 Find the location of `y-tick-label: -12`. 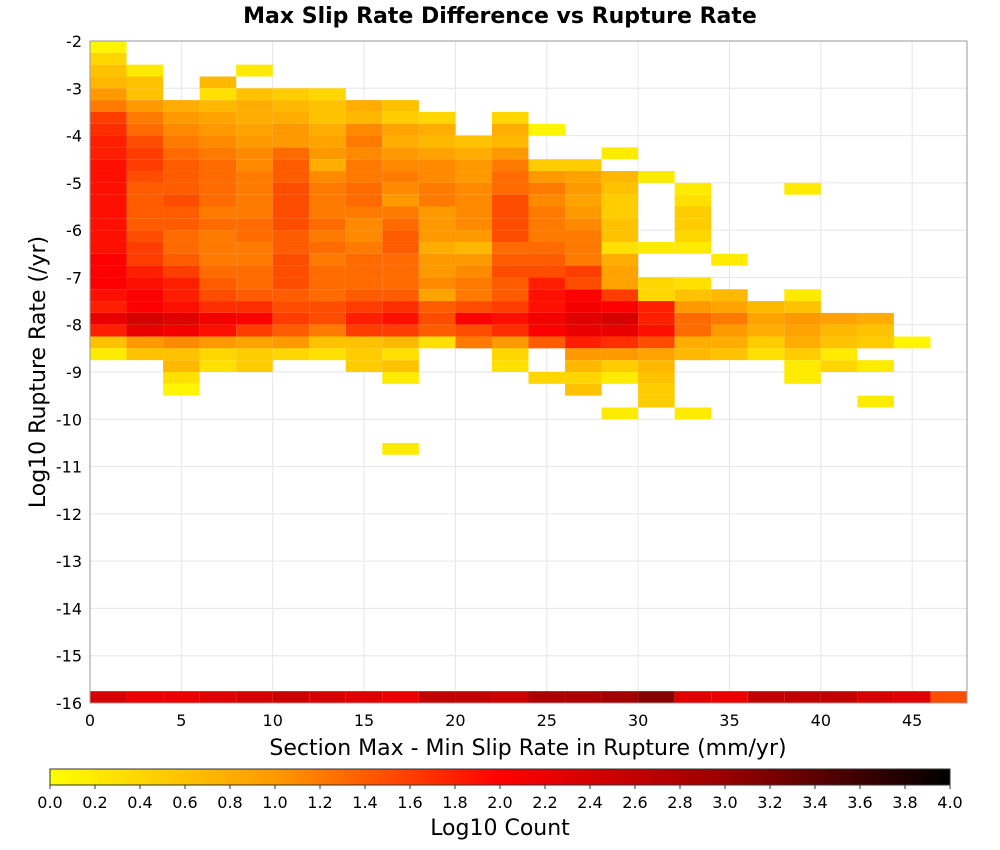

y-tick-label: -12 is located at coordinates (69, 514).